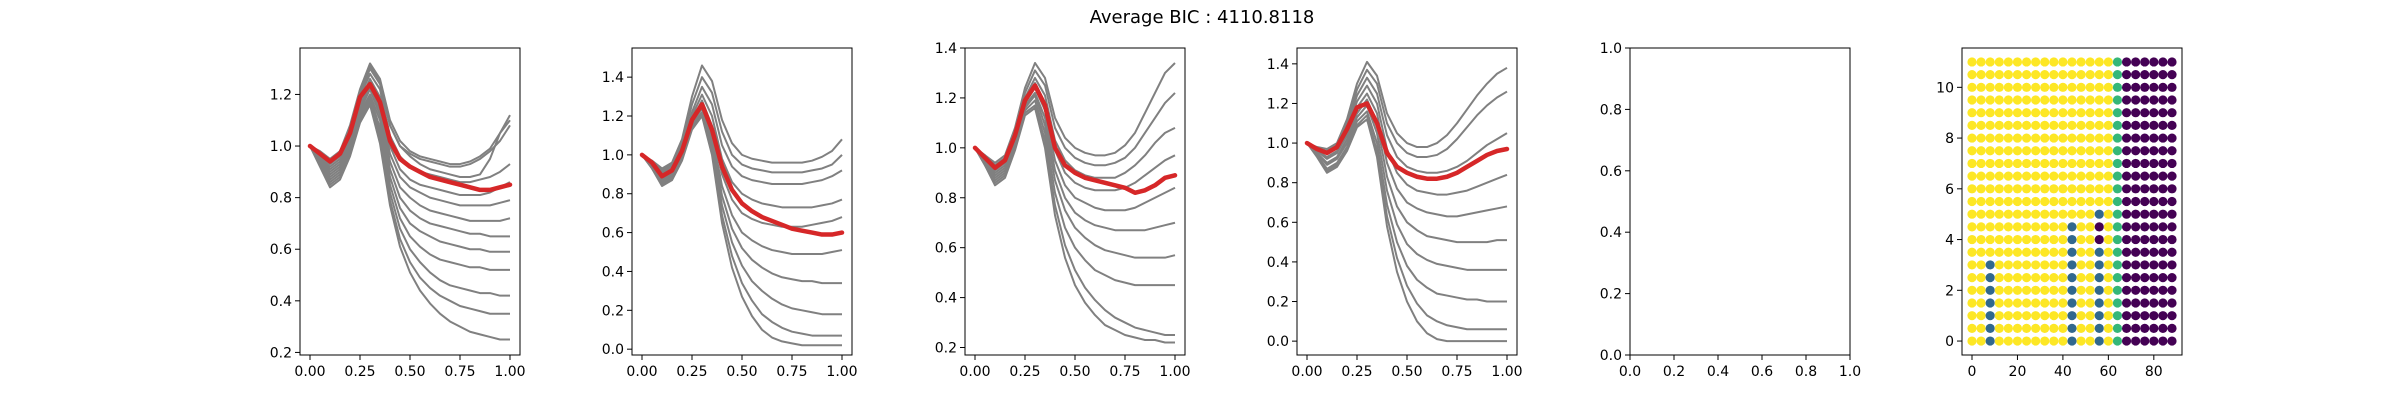 Image resolution: width=2400 pixels, height=400 pixels. Describe the element at coordinates (410, 137) in the screenshot. I see `mean-line` at that location.